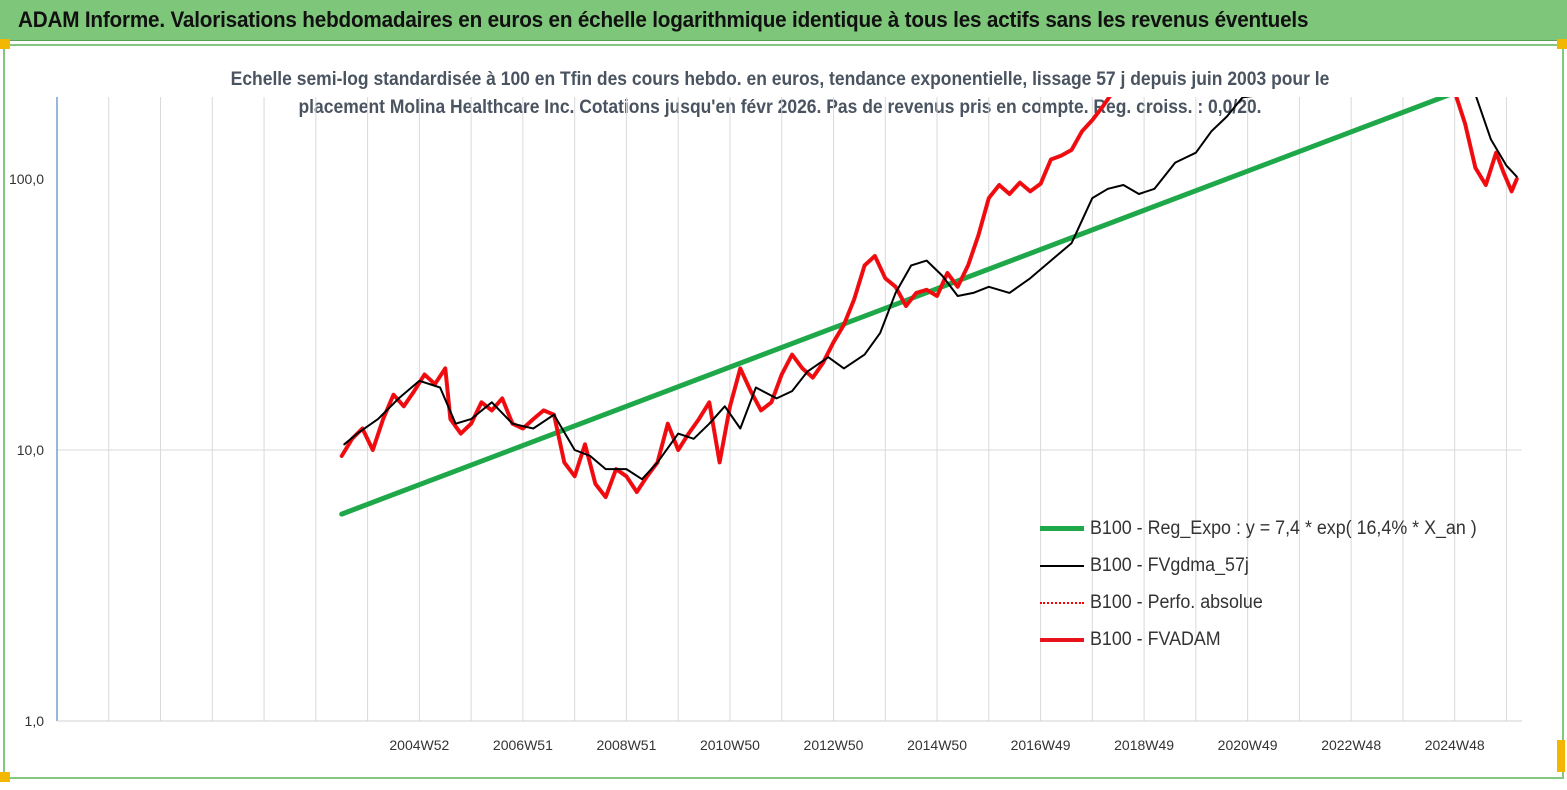 The width and height of the screenshot is (1567, 790). What do you see at coordinates (5, 777) in the screenshot?
I see `frame-corner-bottom-left` at bounding box center [5, 777].